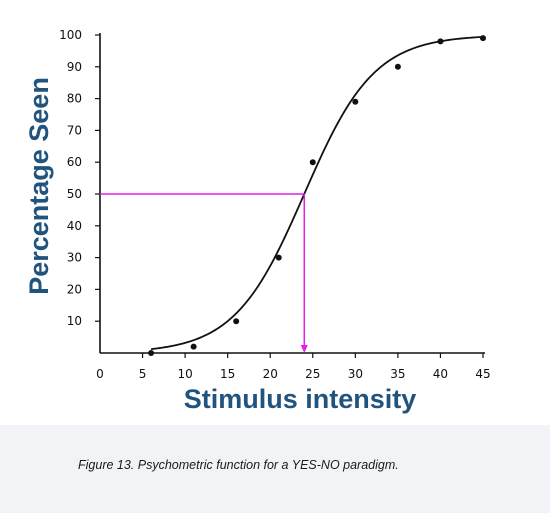 The image size is (550, 513). What do you see at coordinates (74, 67) in the screenshot?
I see `y-tick-label: 90` at bounding box center [74, 67].